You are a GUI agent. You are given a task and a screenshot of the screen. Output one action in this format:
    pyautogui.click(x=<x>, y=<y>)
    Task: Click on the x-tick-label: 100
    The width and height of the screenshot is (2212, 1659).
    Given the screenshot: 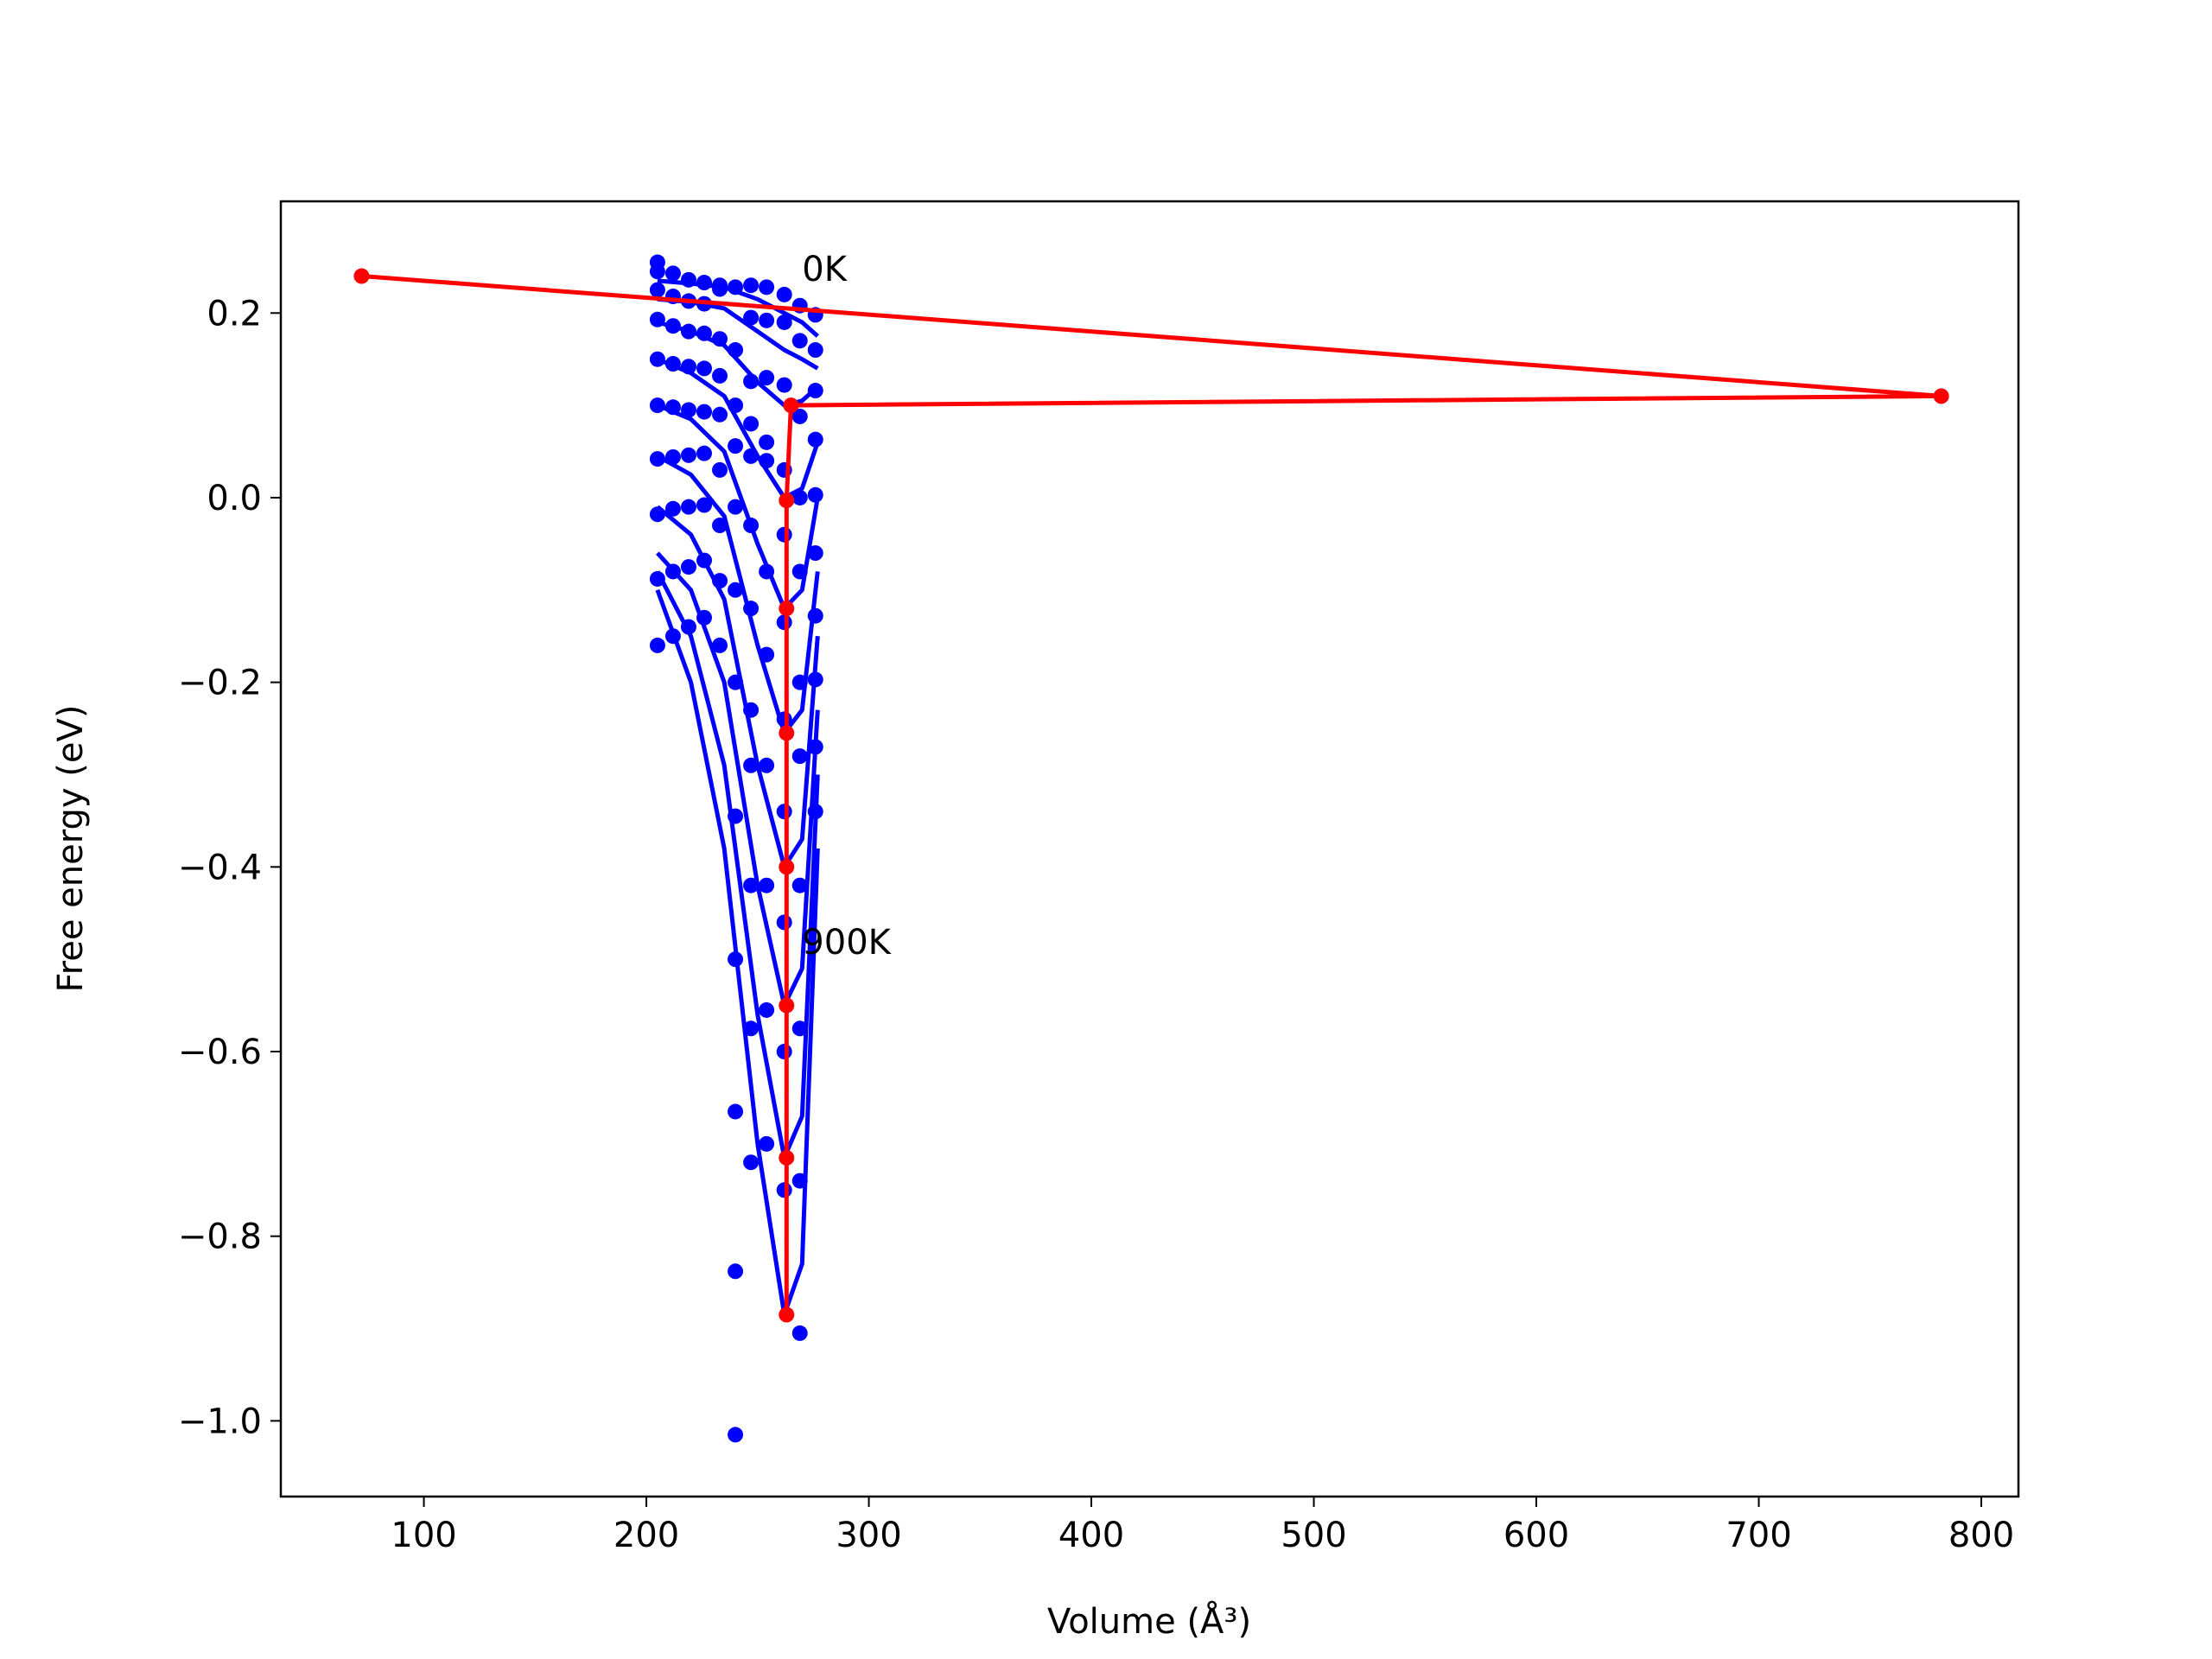 What is the action you would take?
    pyautogui.click(x=423, y=1535)
    